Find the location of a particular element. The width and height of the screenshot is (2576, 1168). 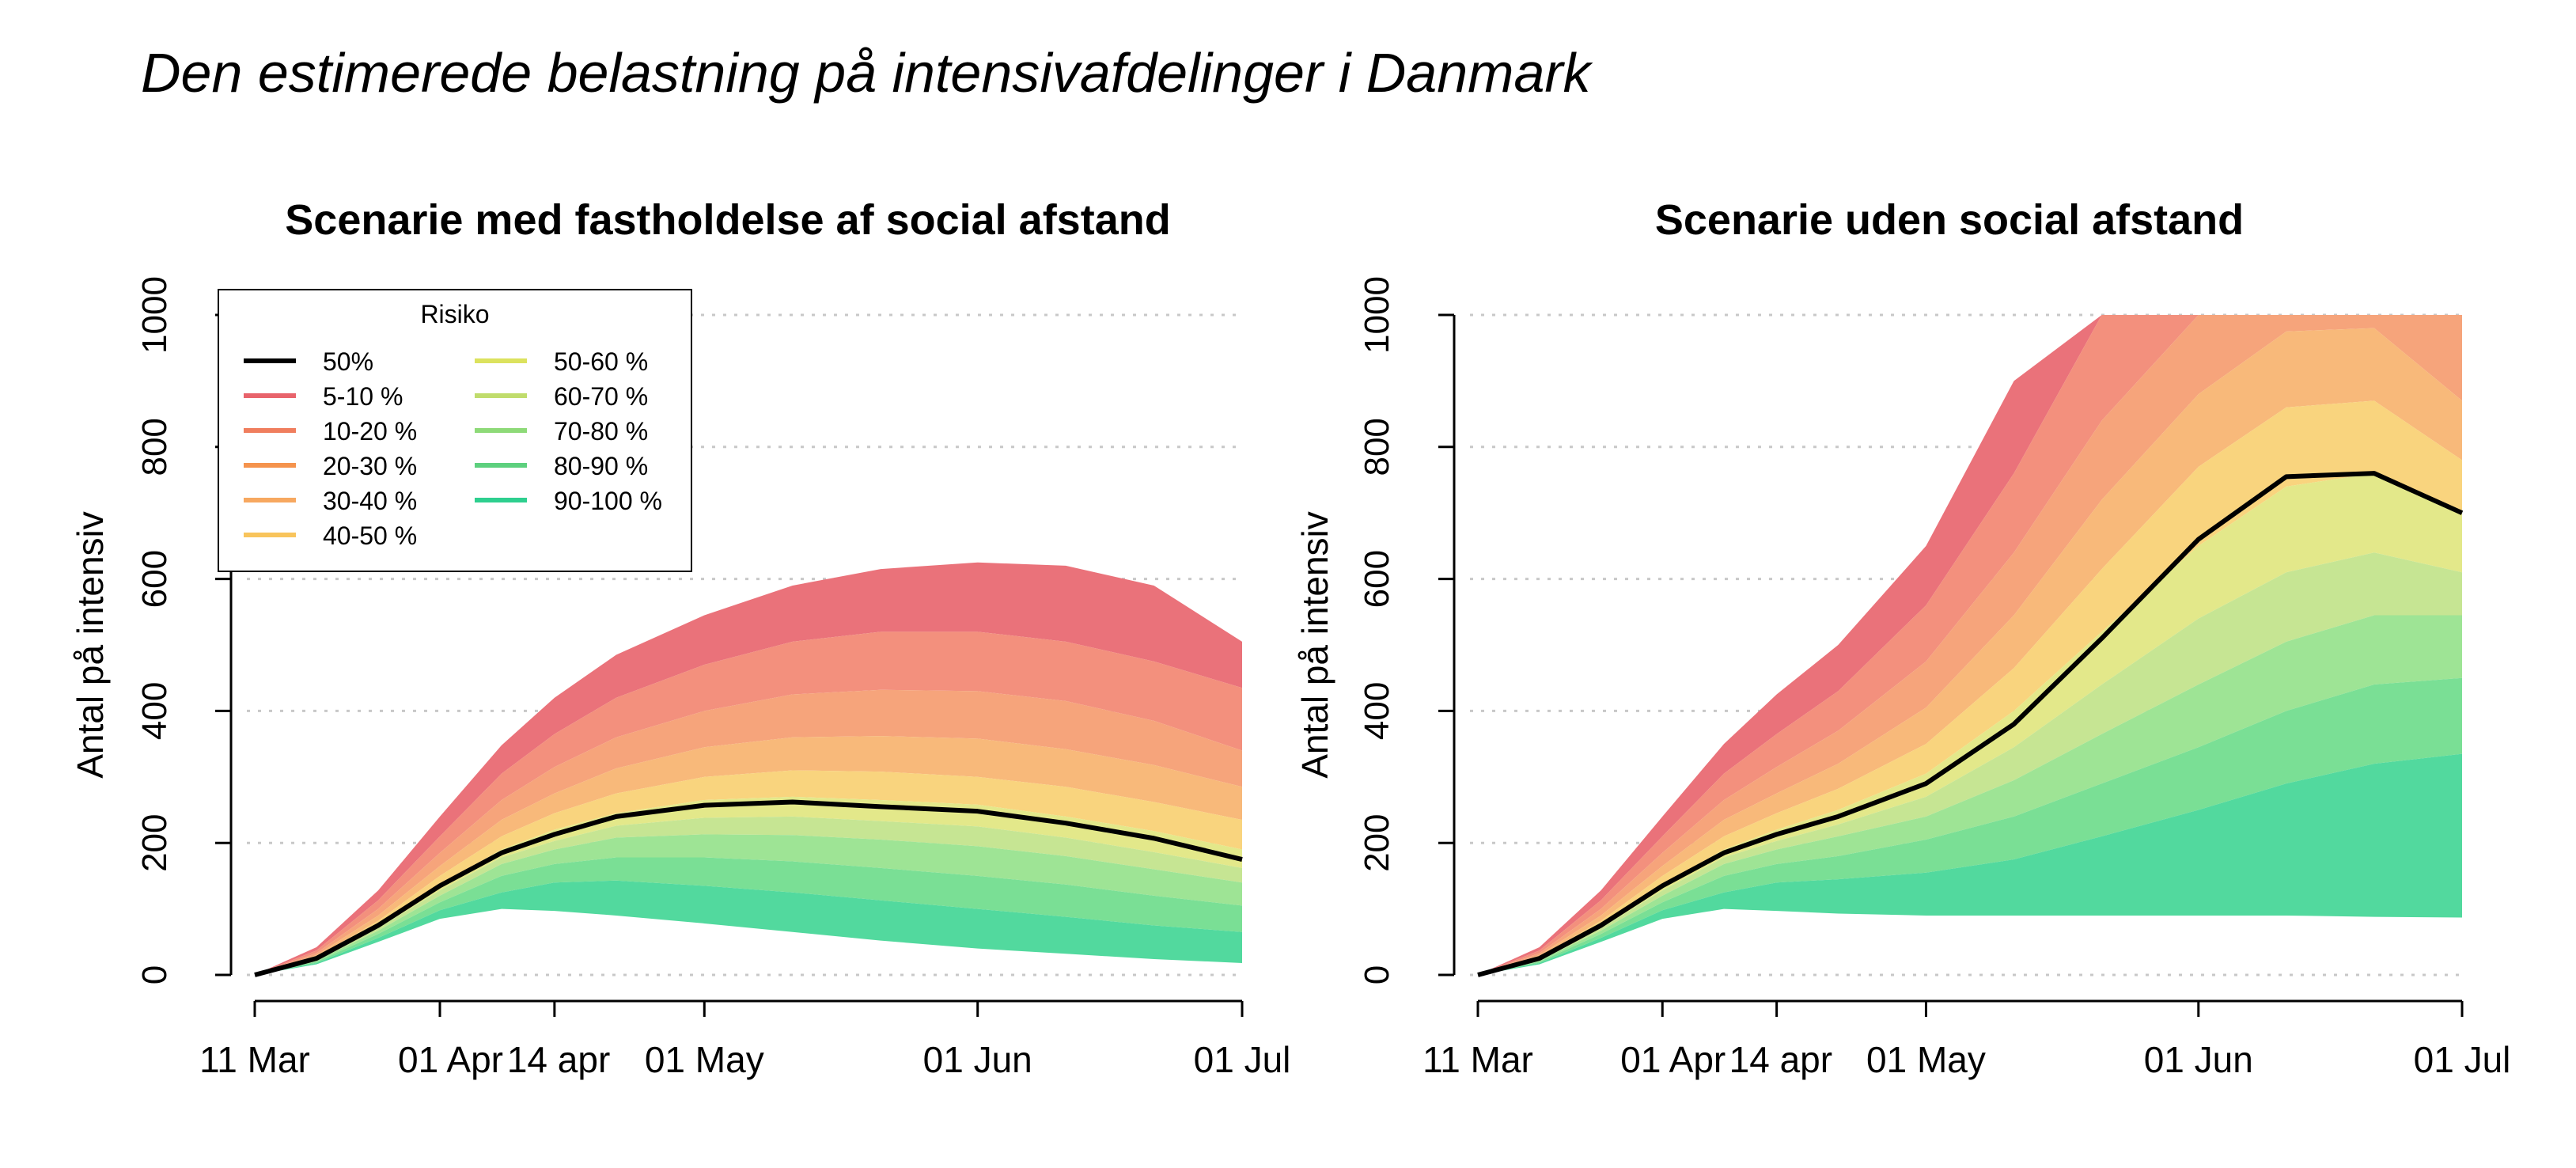

median-line is located at coordinates (748, 888).